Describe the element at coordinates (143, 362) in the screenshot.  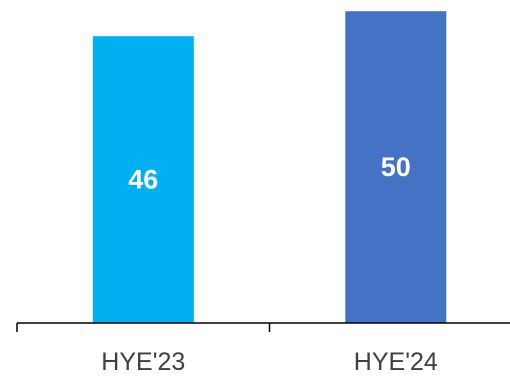
I see `category-label-1: HYE'23` at that location.